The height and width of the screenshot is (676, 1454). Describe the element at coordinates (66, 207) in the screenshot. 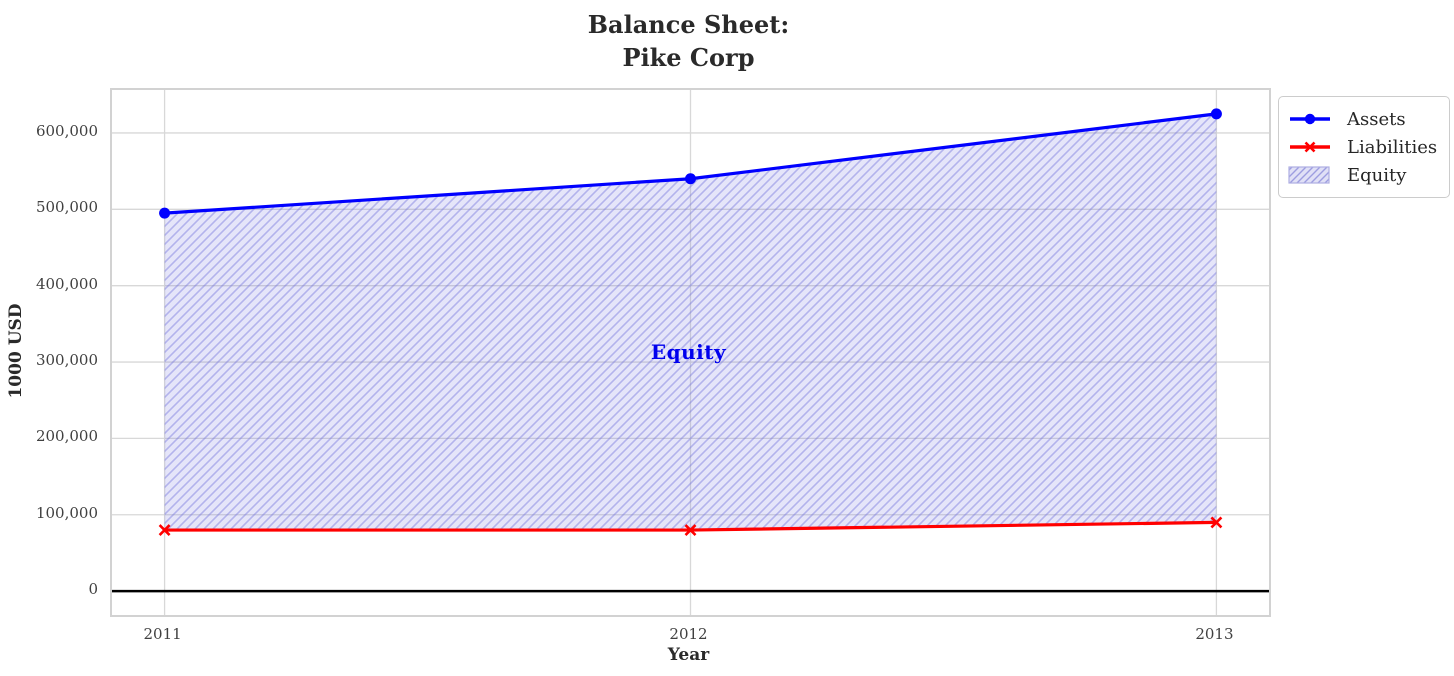

I see `y-tick-label: 500,000` at that location.